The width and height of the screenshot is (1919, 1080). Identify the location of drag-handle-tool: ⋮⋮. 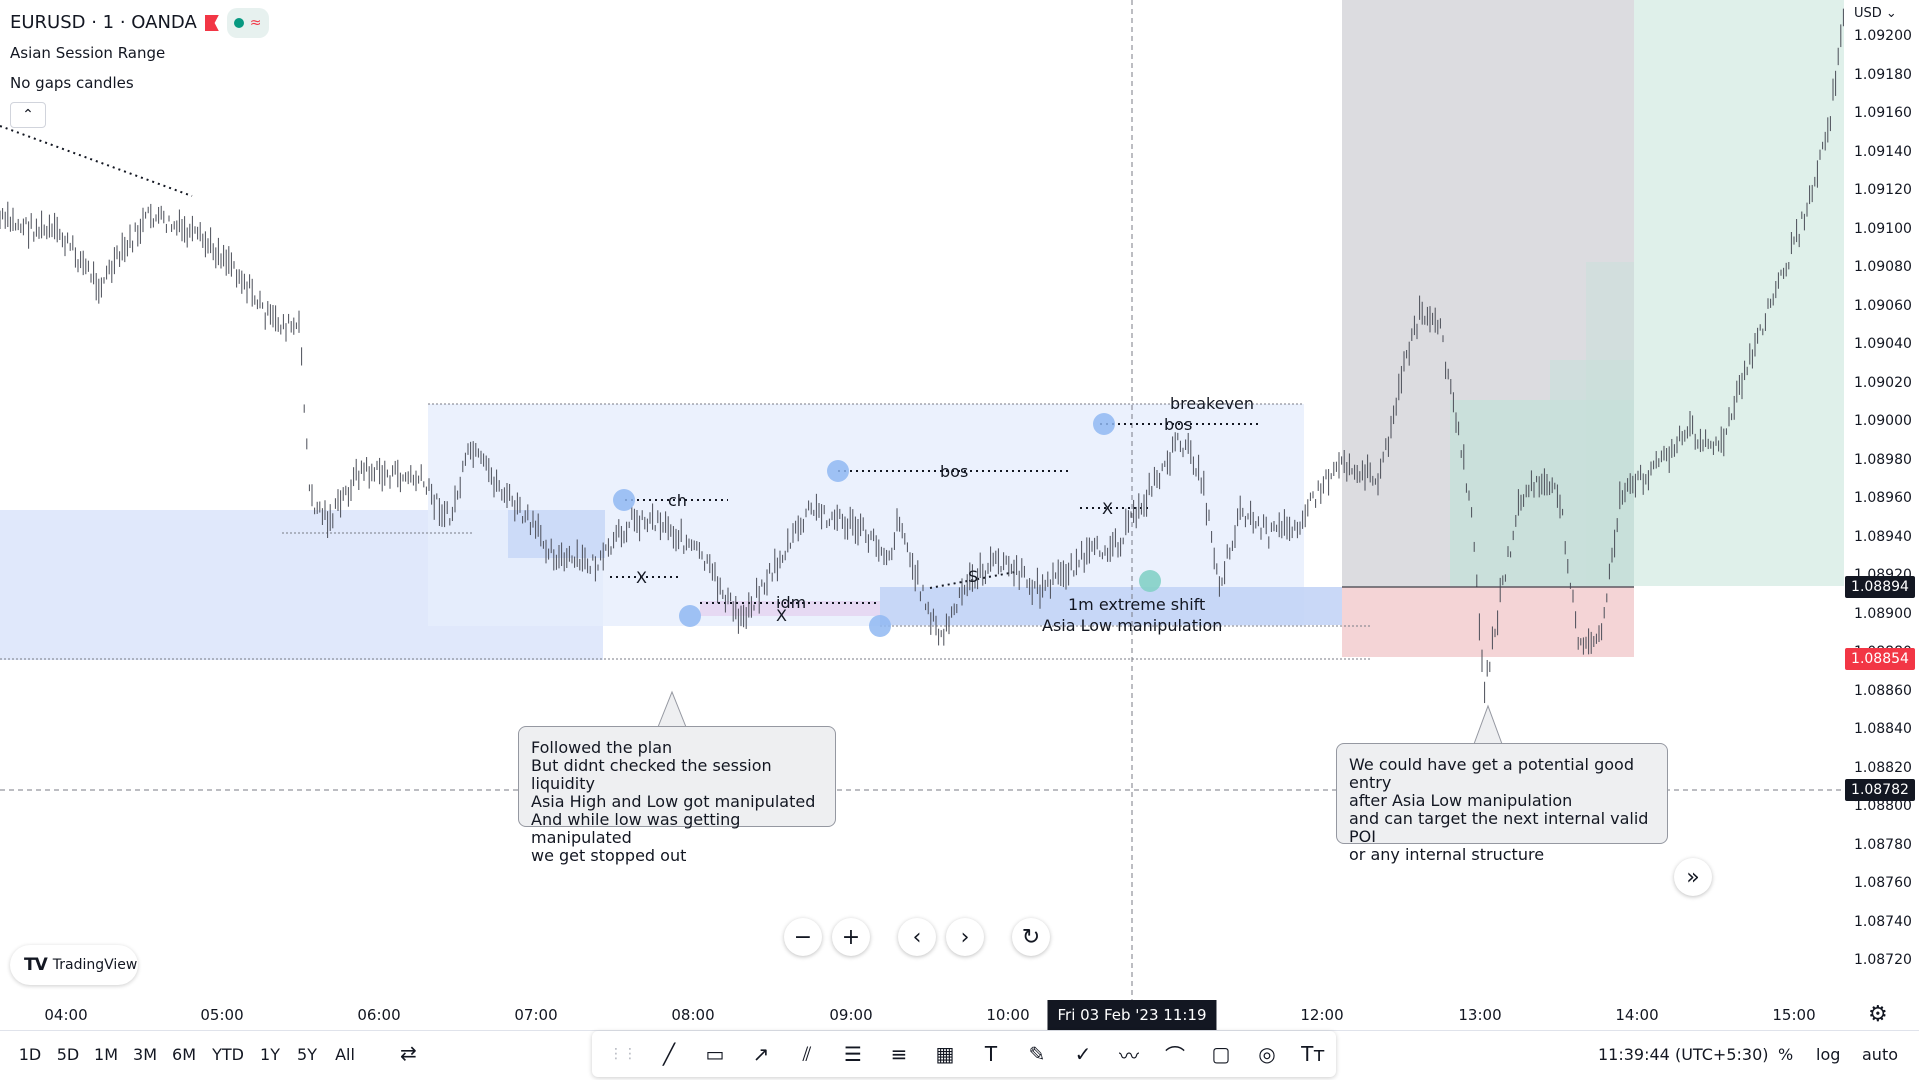
(623, 1054).